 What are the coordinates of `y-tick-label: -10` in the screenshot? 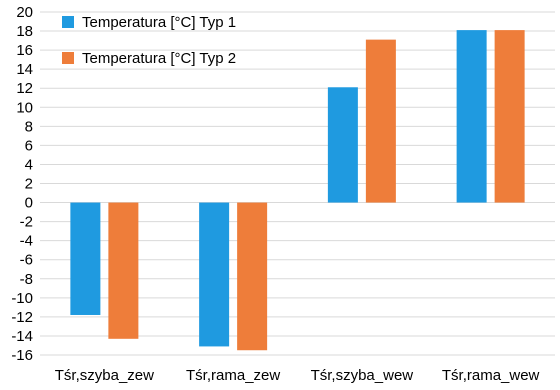 It's located at (22, 298).